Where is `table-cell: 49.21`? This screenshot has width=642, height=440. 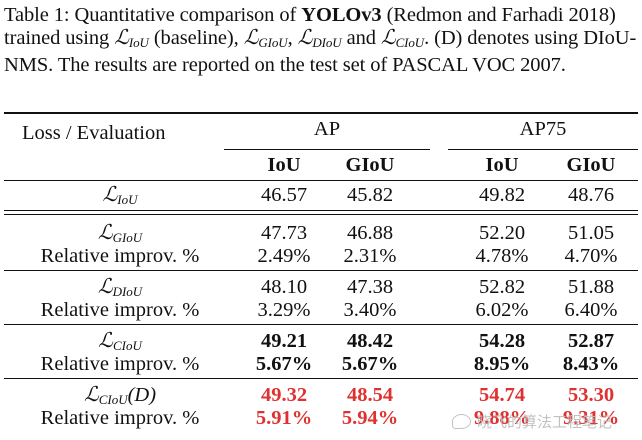
table-cell: 49.21 is located at coordinates (284, 341).